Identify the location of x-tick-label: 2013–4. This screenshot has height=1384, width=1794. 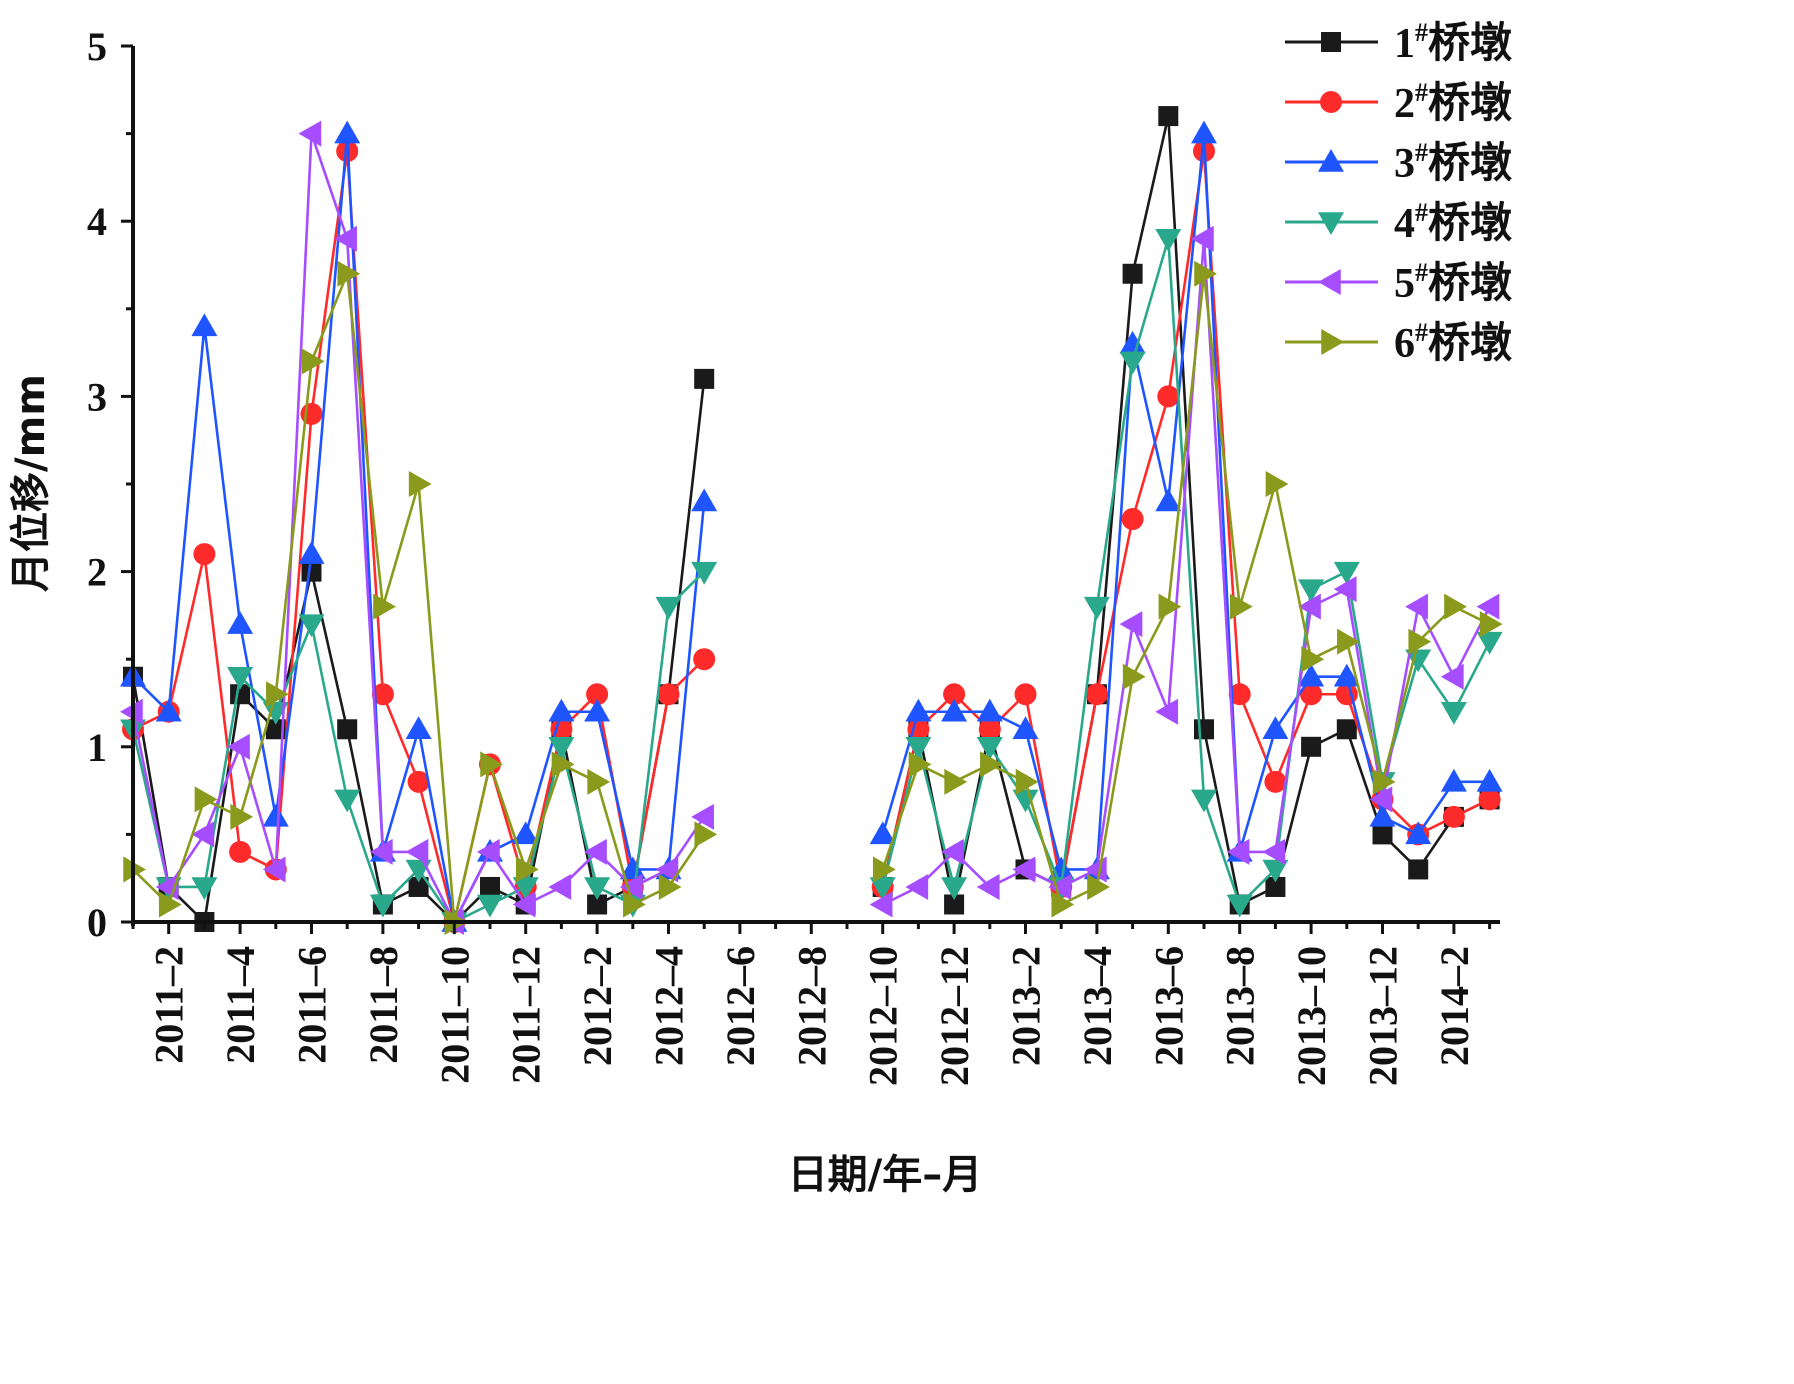
(1097, 1006).